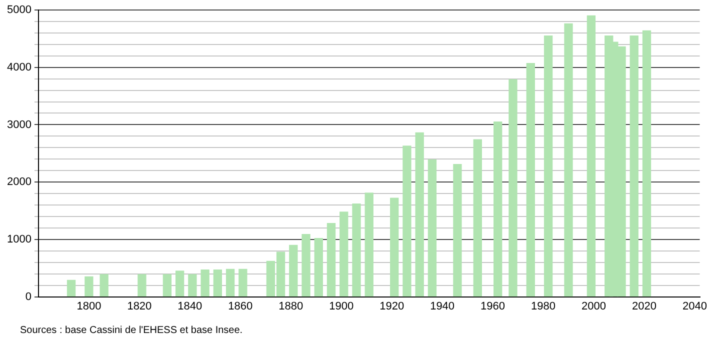 The height and width of the screenshot is (340, 710). I want to click on x-tick-label: 1940, so click(442, 306).